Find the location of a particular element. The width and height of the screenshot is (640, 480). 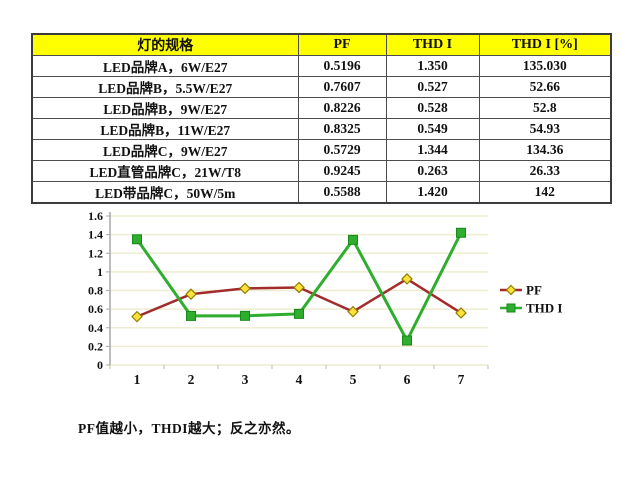

table-cell: 1.420 is located at coordinates (432, 192).